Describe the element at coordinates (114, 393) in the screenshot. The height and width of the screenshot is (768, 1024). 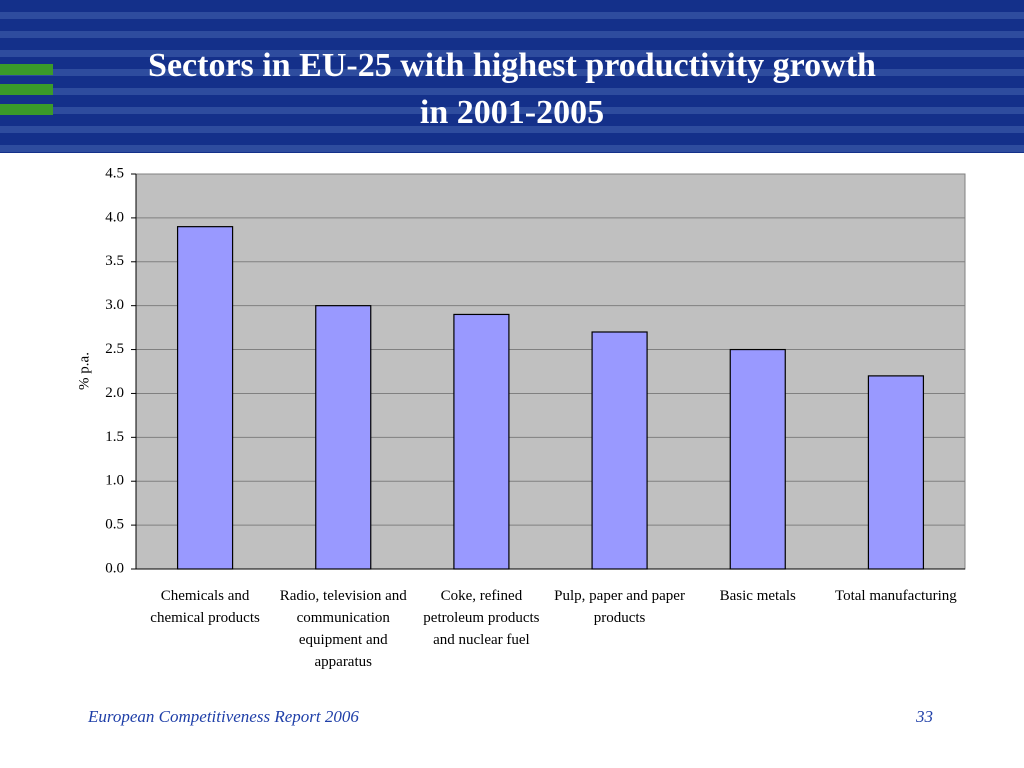
I see `y-tick-label: 2.0` at that location.